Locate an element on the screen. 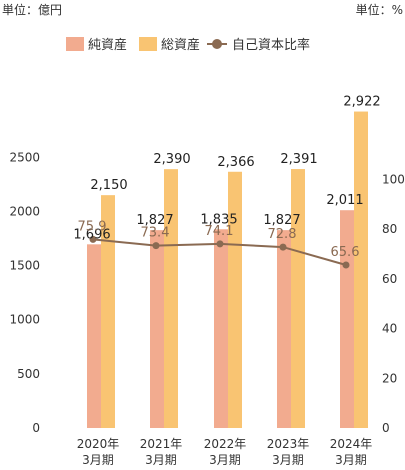 The height and width of the screenshot is (470, 405). right-axis: 0 20 40 60 80 100 is located at coordinates (393, 304).